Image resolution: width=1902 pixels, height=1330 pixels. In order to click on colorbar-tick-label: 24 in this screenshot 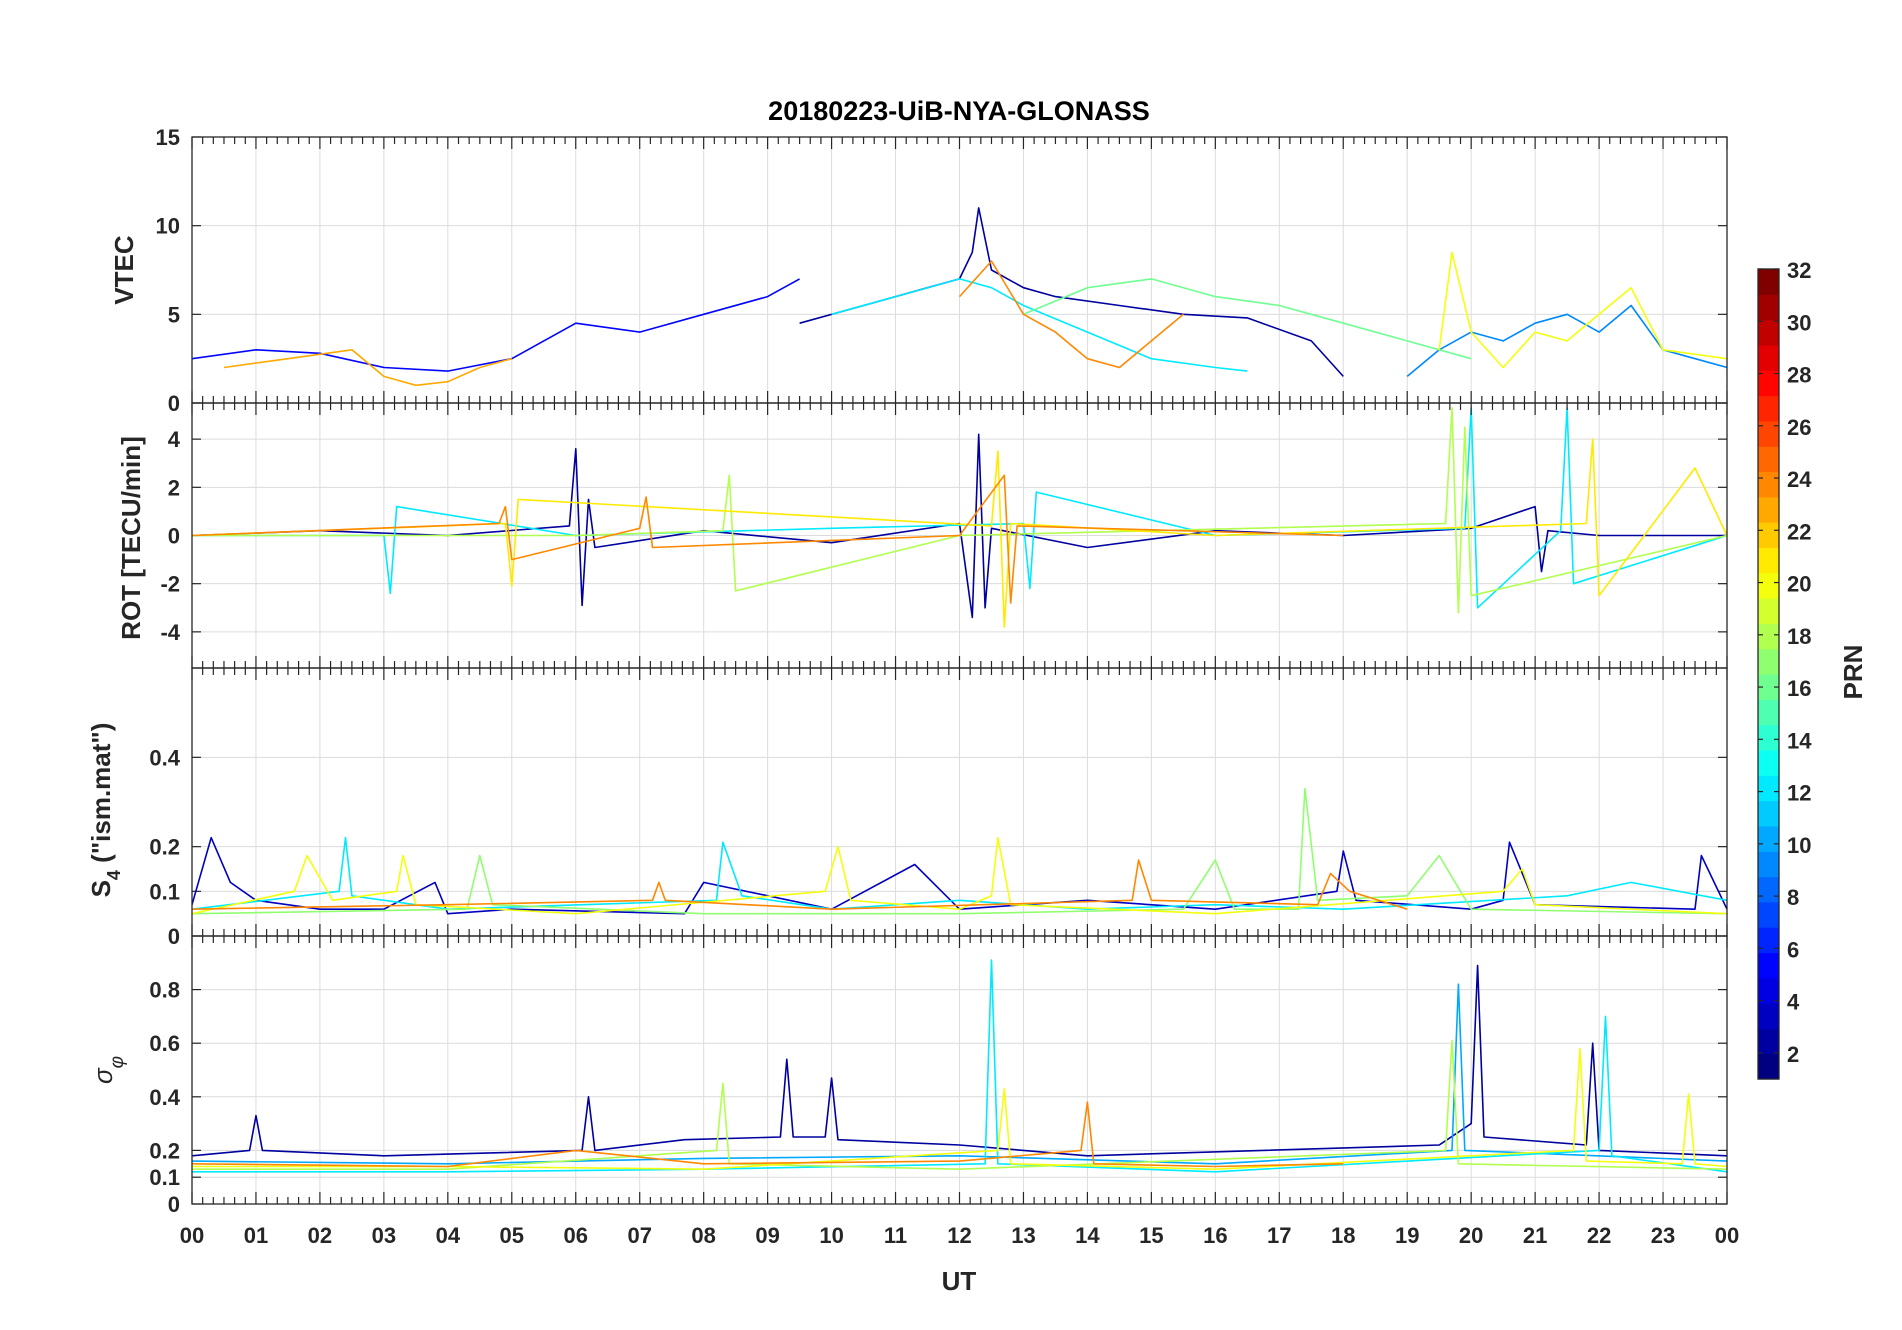, I will do `click(1799, 479)`.